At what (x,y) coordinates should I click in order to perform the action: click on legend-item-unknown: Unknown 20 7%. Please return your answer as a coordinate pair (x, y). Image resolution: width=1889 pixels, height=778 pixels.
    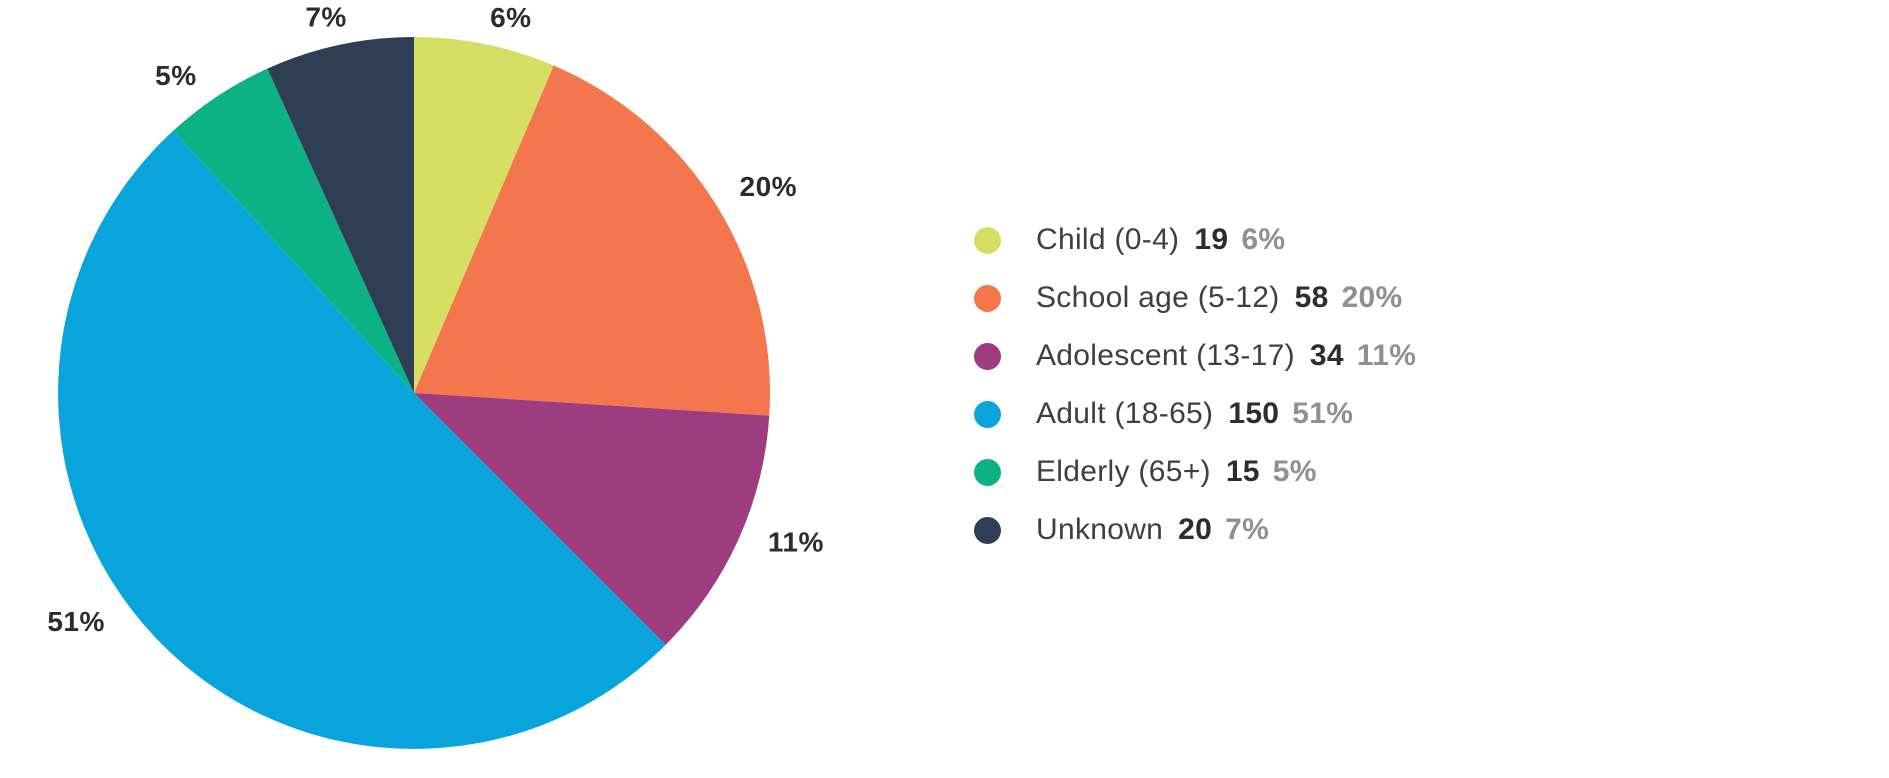
    Looking at the image, I should click on (1195, 530).